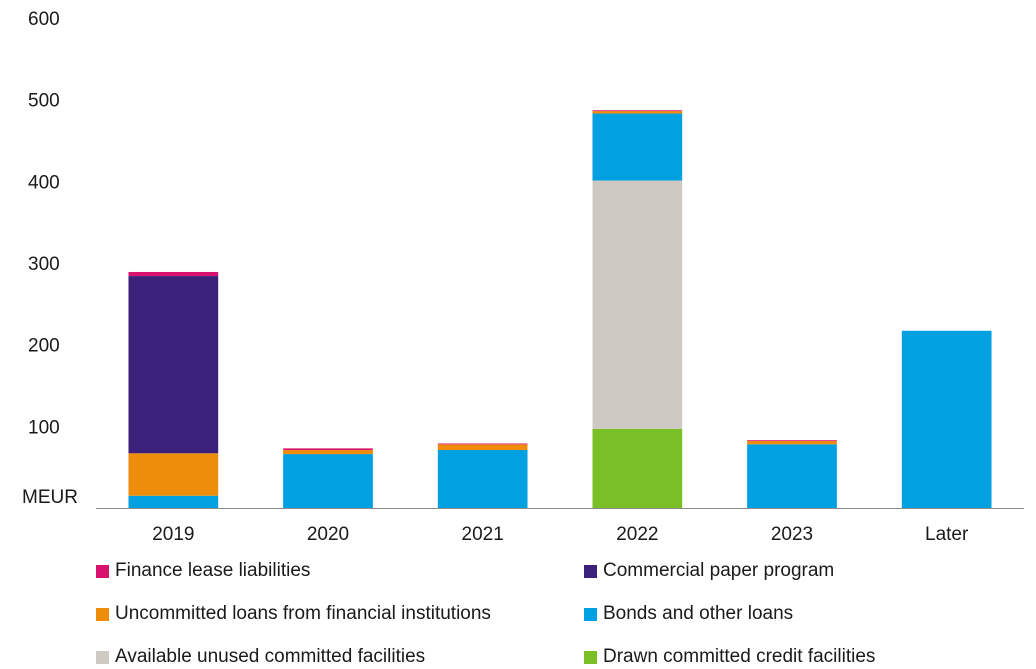  What do you see at coordinates (44, 101) in the screenshot?
I see `y-tick-label: 500` at bounding box center [44, 101].